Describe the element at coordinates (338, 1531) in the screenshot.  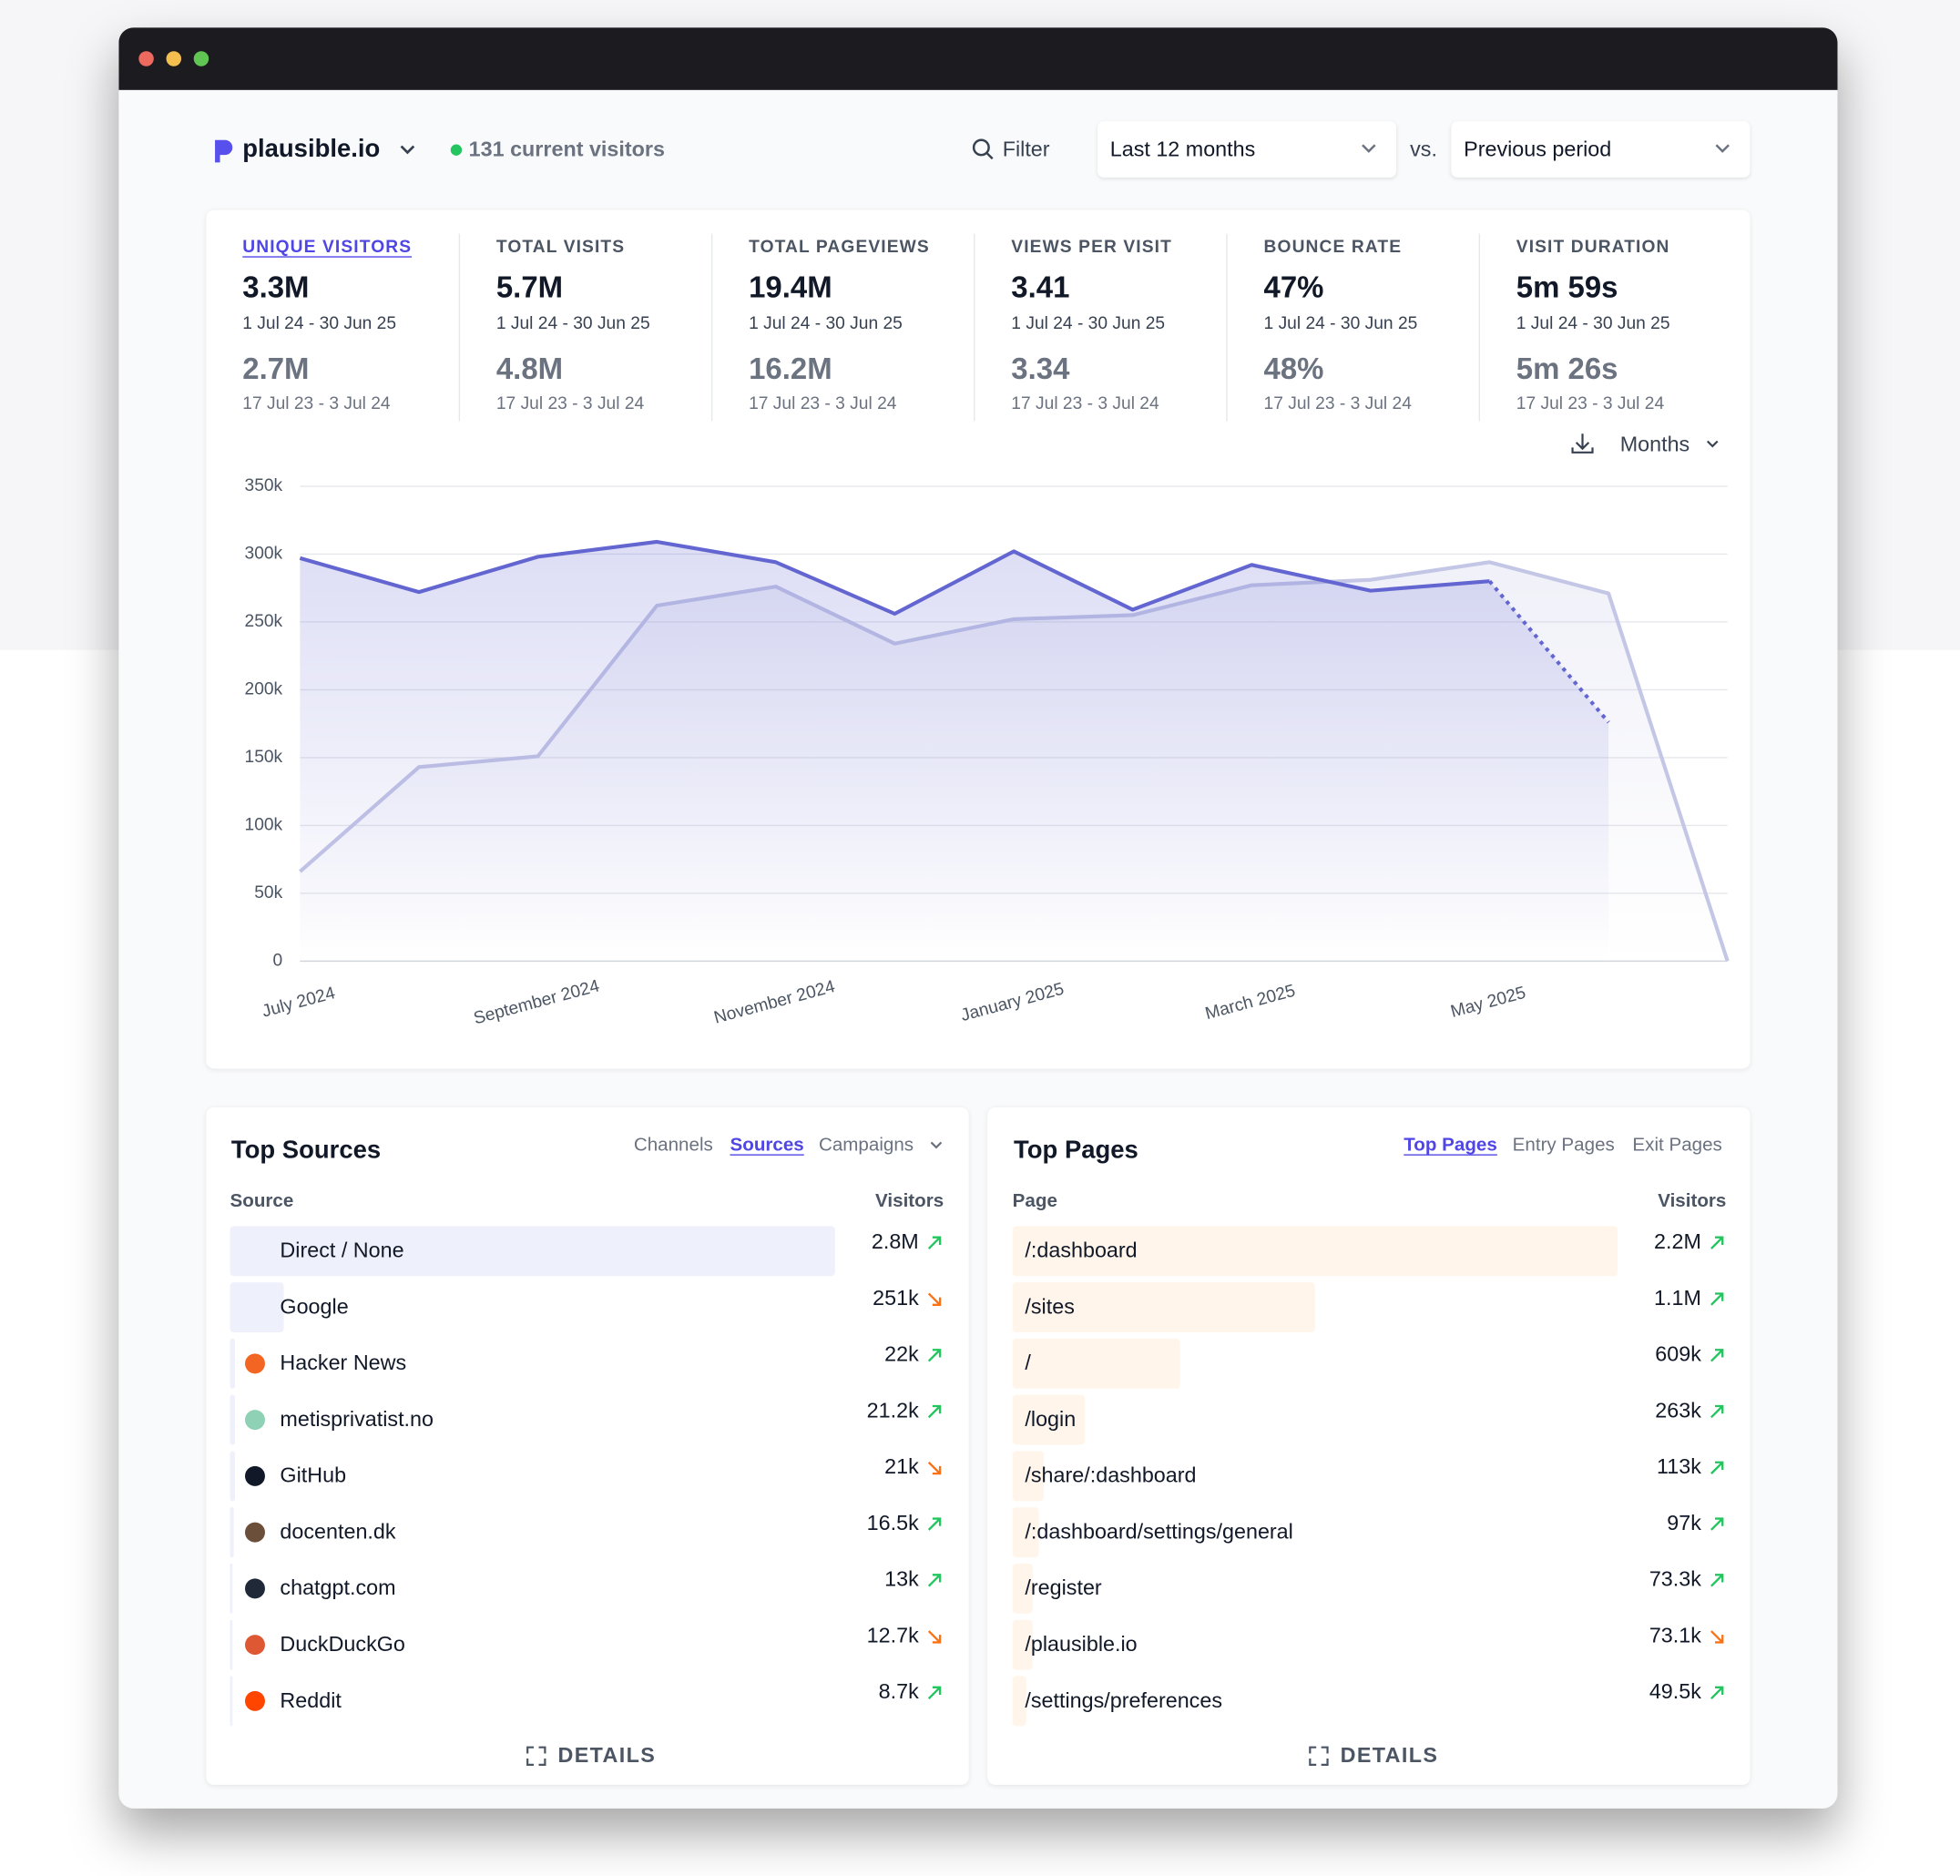
I see `row-label: docenten.dk` at that location.